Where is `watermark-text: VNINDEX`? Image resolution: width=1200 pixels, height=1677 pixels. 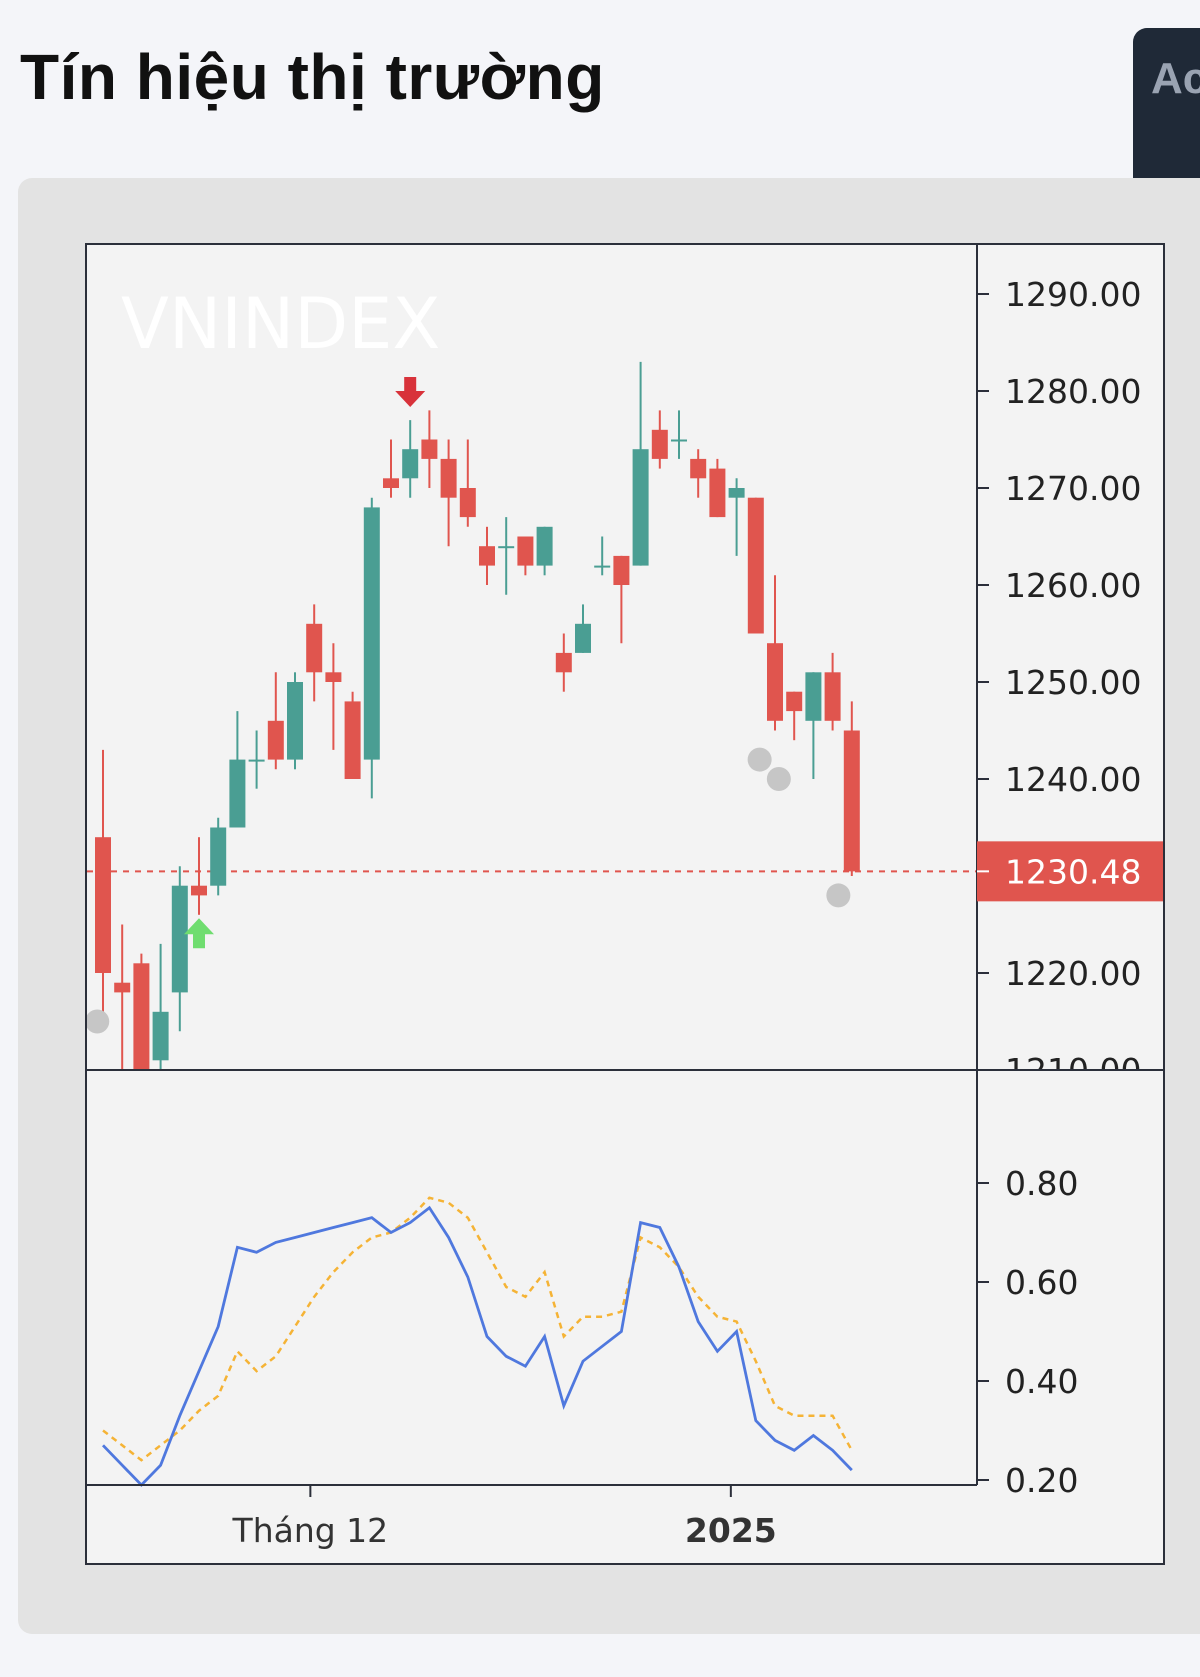
watermark-text: VNINDEX is located at coordinates (280, 324).